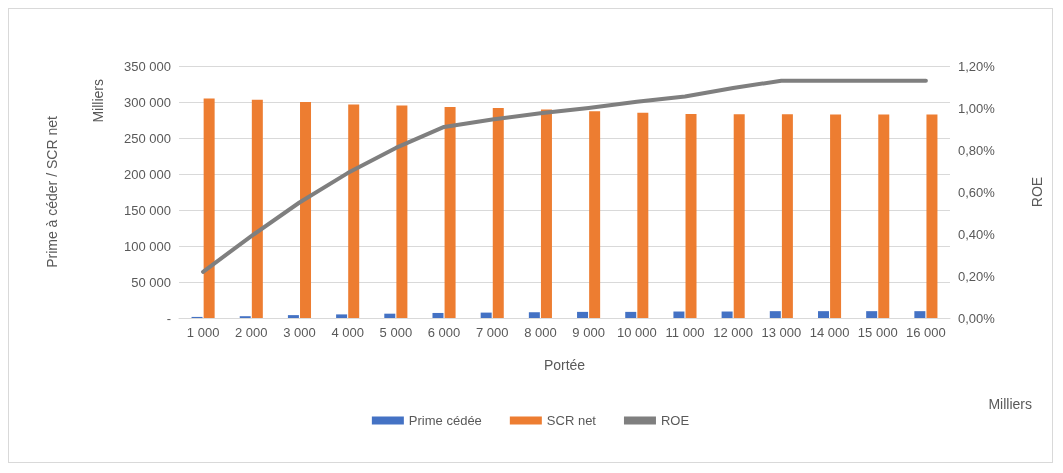 The image size is (1063, 473). Describe the element at coordinates (877, 332) in the screenshot. I see `x-tick-label: 15 000` at that location.